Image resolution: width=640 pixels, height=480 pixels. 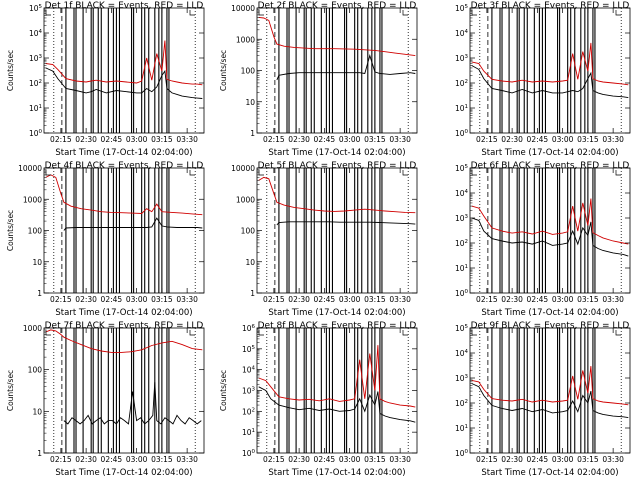 What do you see at coordinates (249, 370) in the screenshot?
I see `y-tick-label: 104` at bounding box center [249, 370].